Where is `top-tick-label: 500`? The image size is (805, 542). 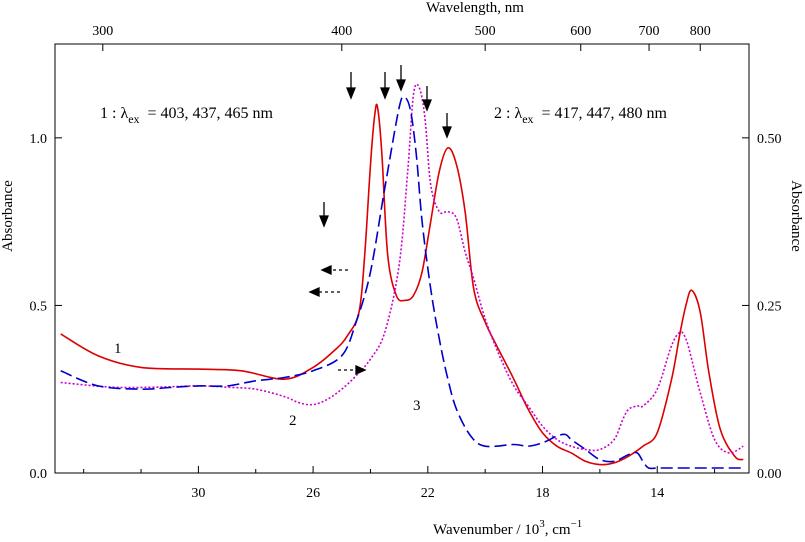 top-tick-label: 500 is located at coordinates (485, 31).